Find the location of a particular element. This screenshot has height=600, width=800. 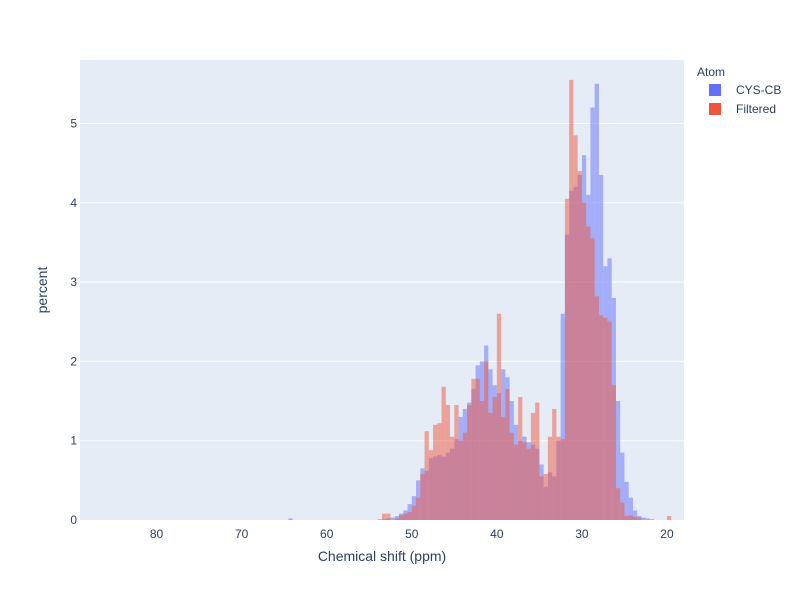

legend-label: CYS-CB is located at coordinates (758, 90).